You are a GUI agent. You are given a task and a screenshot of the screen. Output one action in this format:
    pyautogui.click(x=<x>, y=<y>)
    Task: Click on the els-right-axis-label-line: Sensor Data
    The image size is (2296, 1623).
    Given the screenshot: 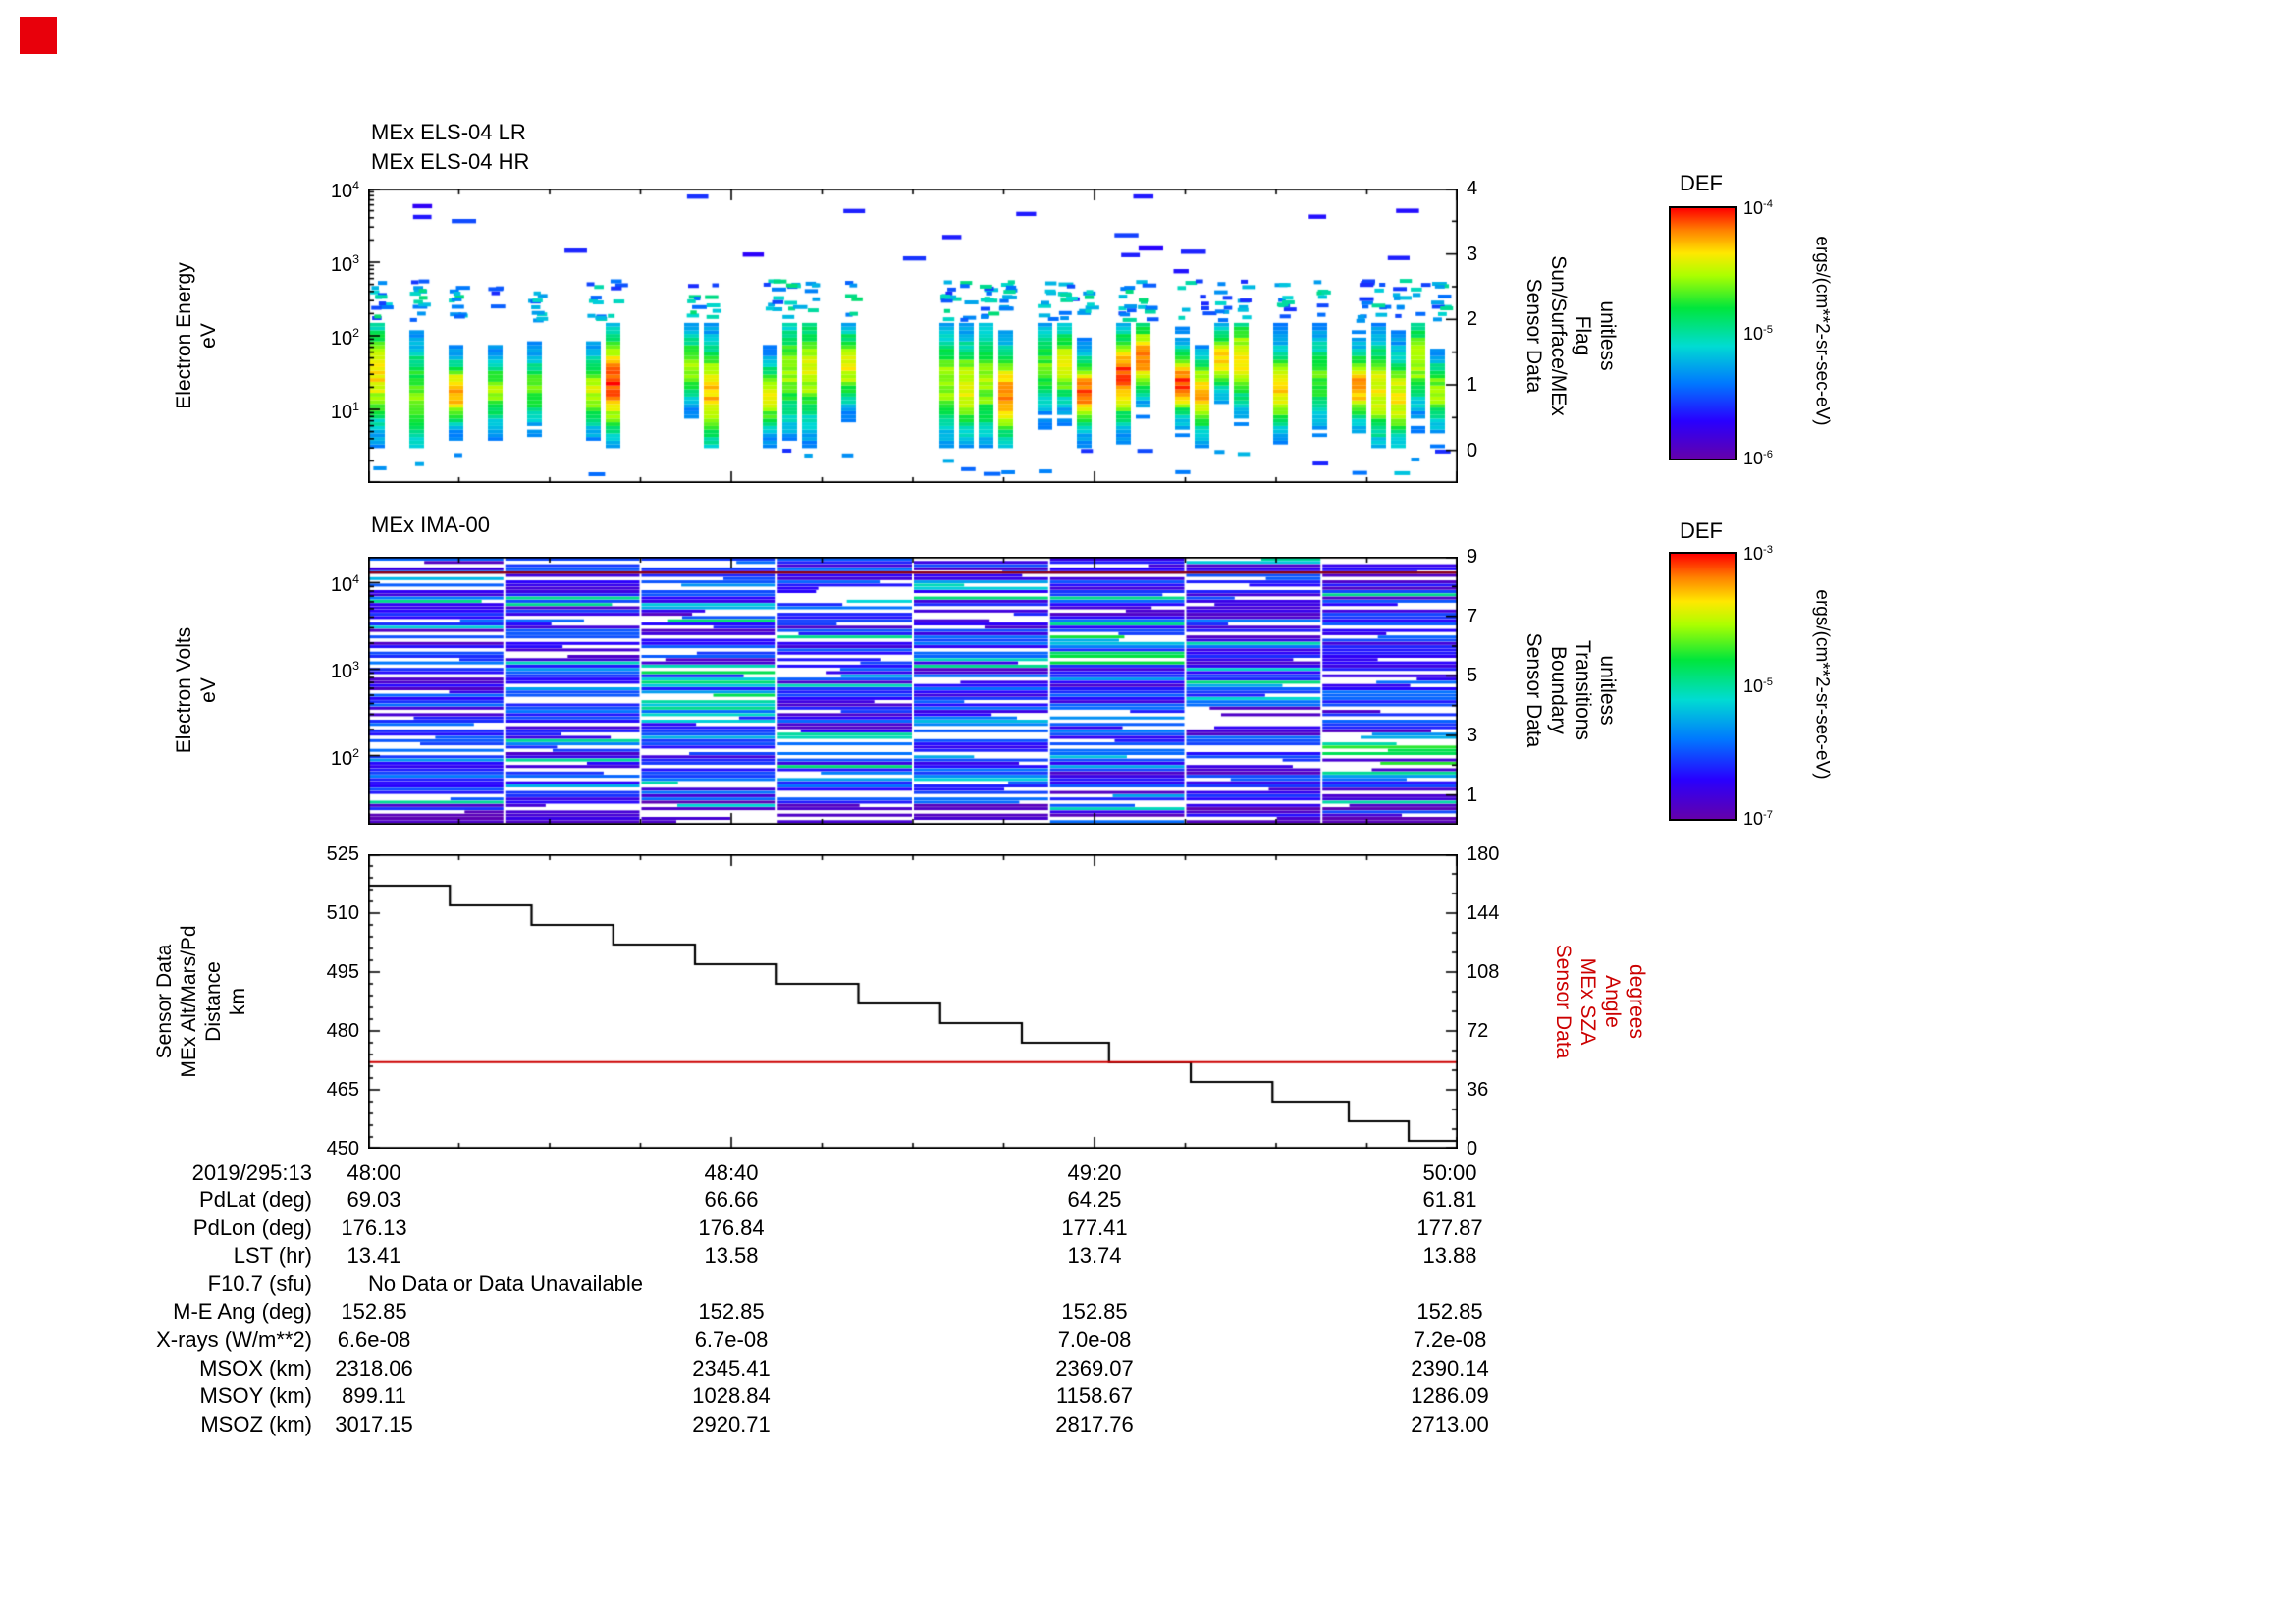 What is the action you would take?
    pyautogui.click(x=1533, y=336)
    